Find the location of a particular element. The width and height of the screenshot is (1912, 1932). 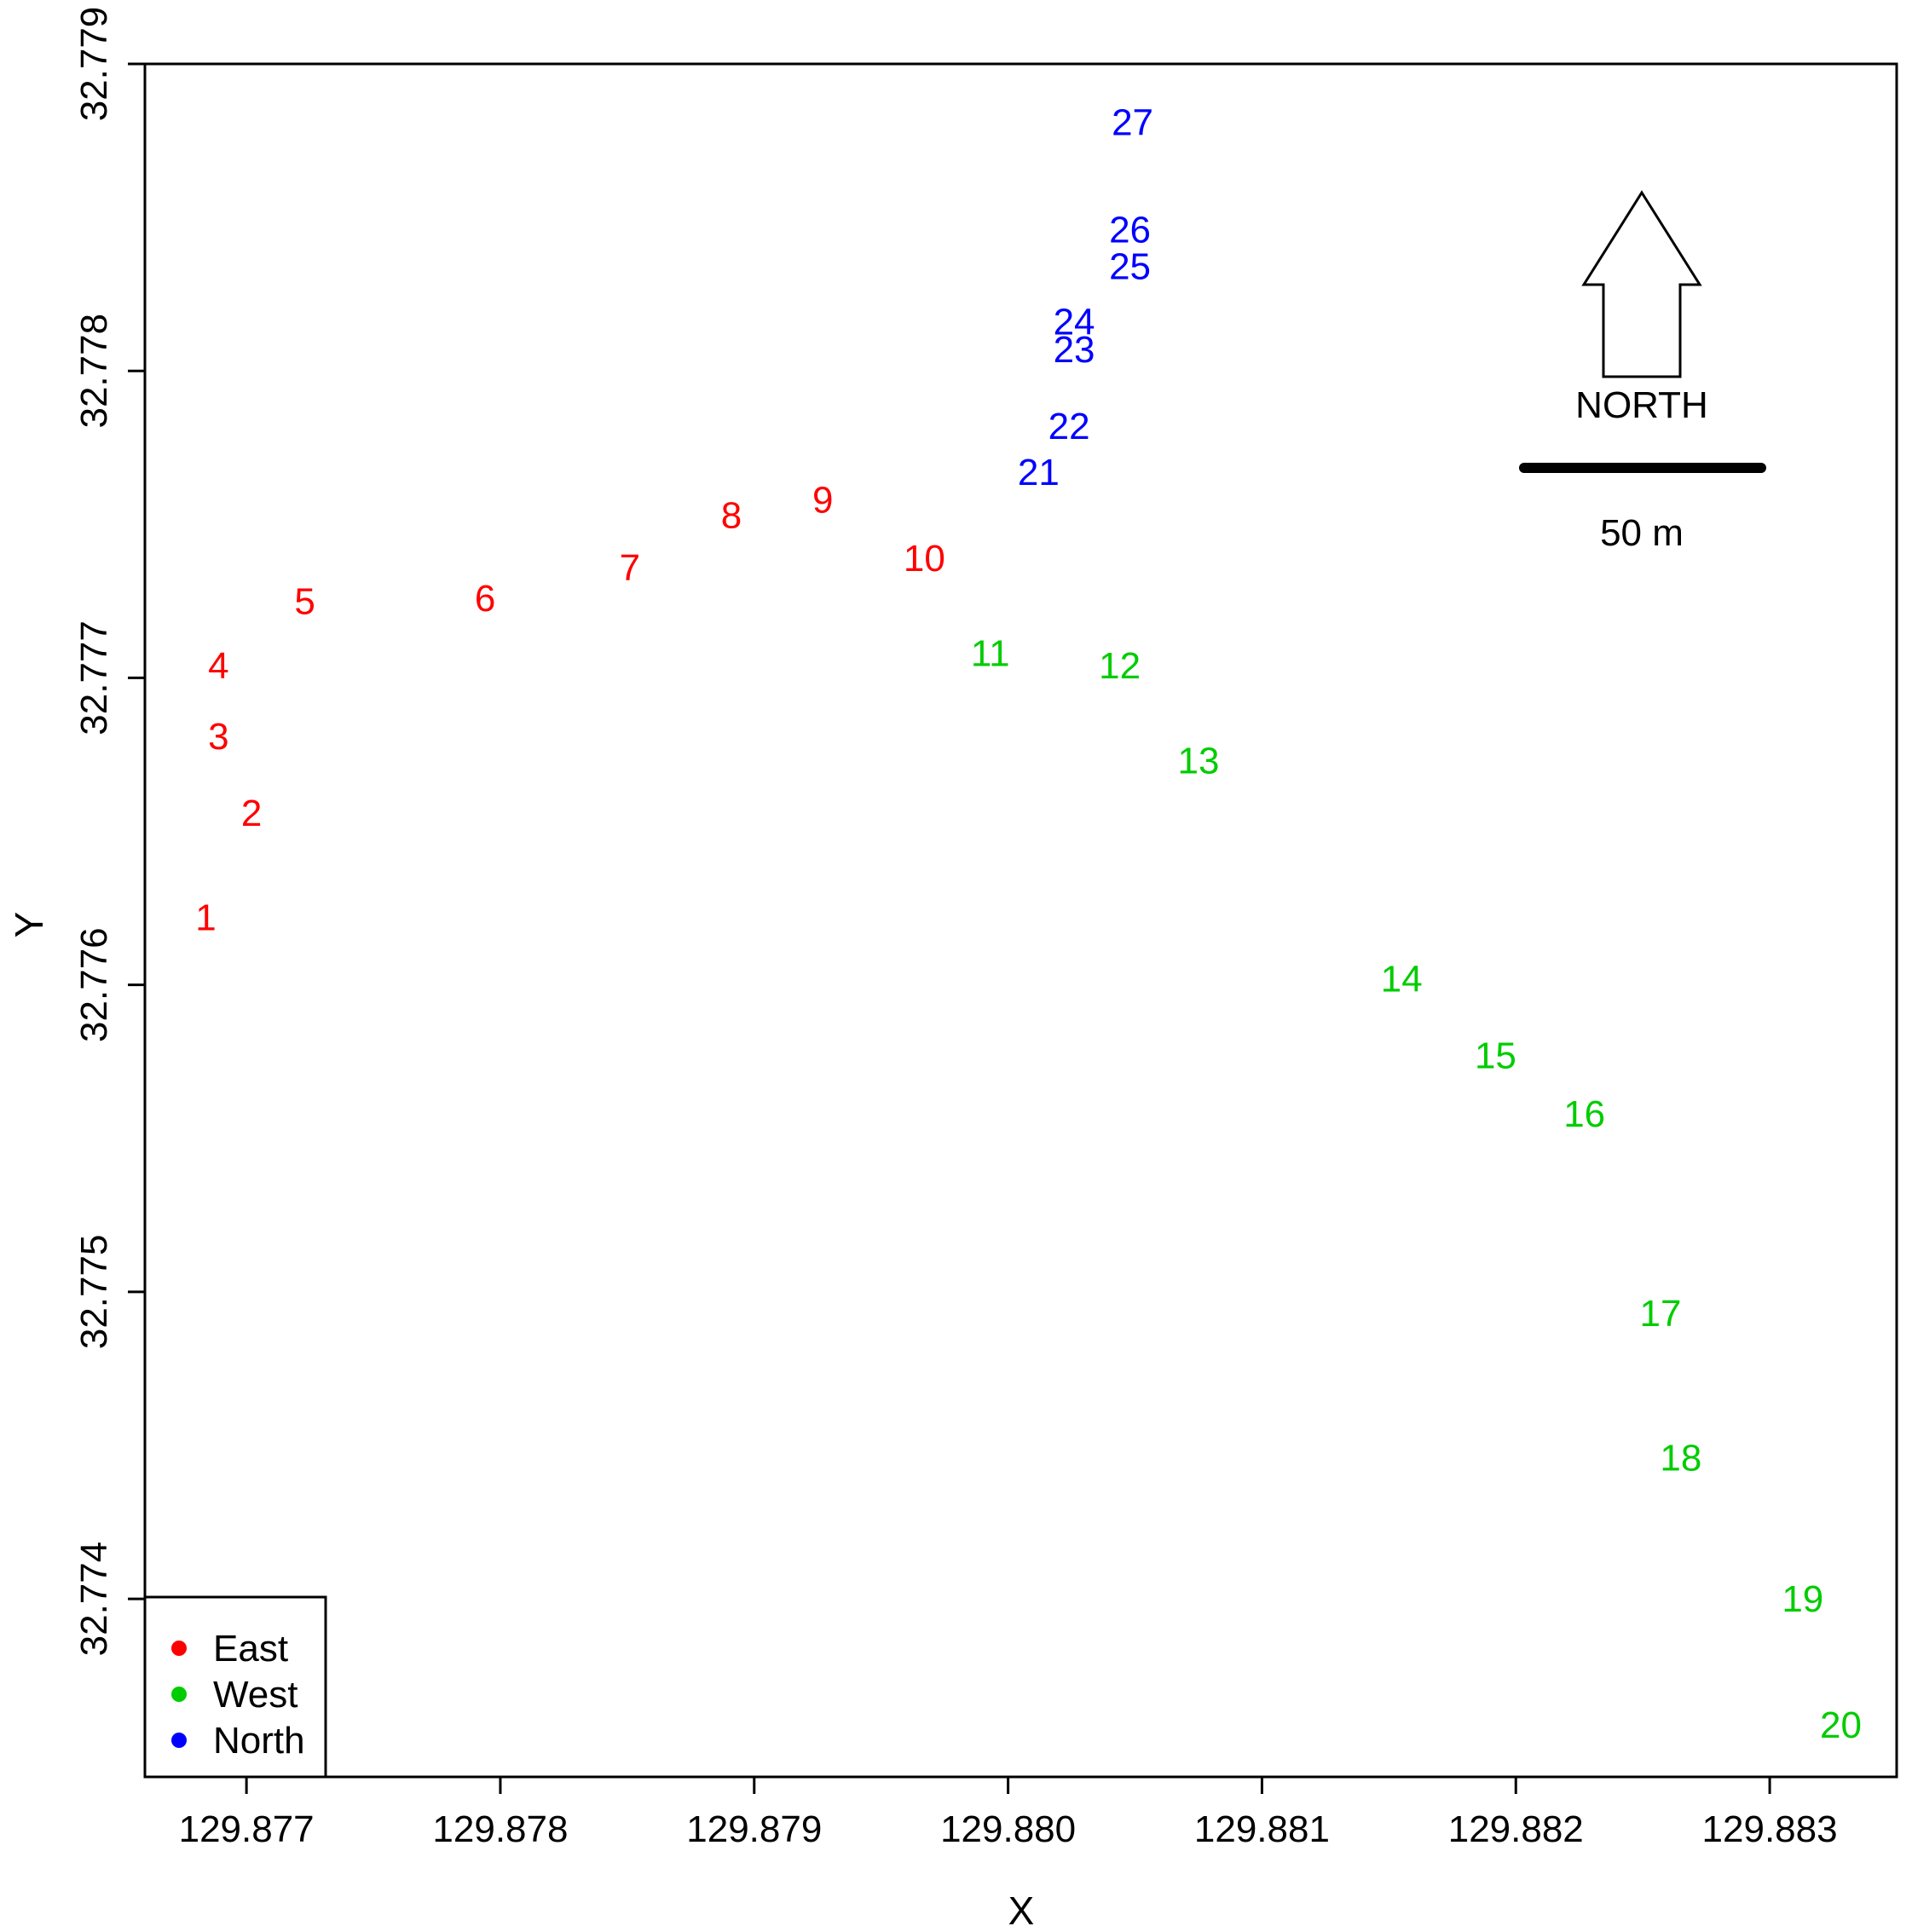

scale-bar-label: 50 m is located at coordinates (1642, 533).